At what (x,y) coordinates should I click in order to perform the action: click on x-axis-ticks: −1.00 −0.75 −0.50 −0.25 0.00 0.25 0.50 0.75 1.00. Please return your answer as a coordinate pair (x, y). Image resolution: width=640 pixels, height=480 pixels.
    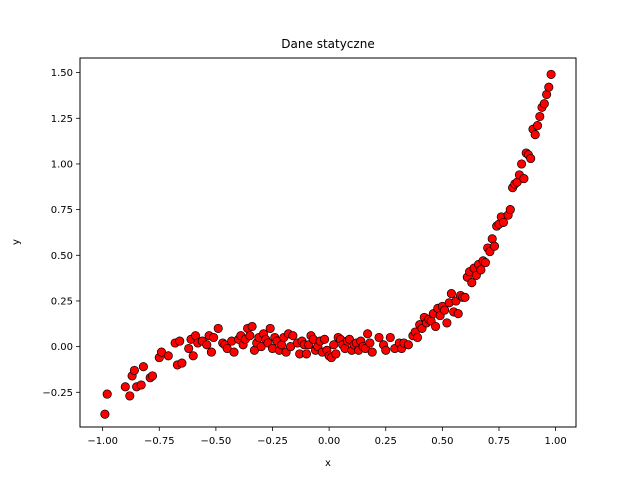
    Looking at the image, I should click on (327, 437).